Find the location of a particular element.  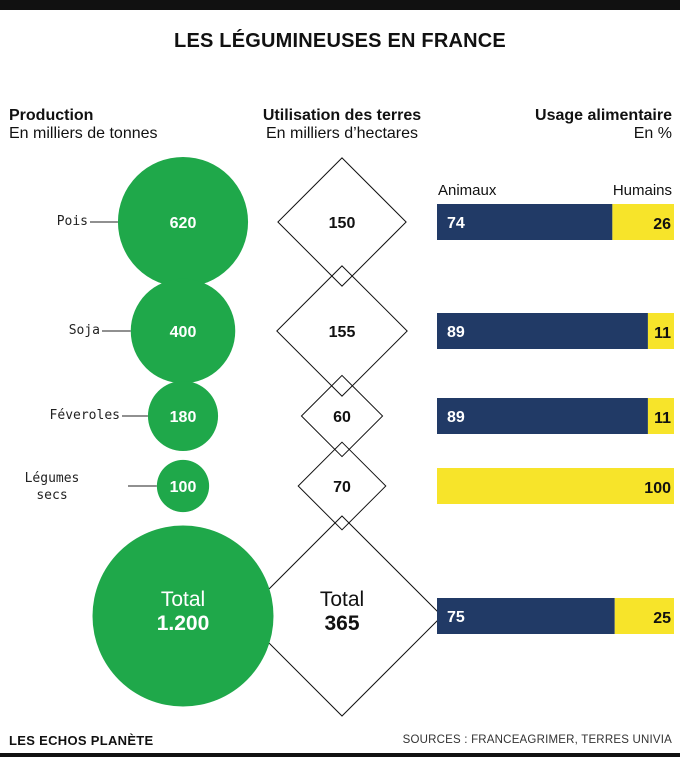

row-label: Pois is located at coordinates (72, 221).